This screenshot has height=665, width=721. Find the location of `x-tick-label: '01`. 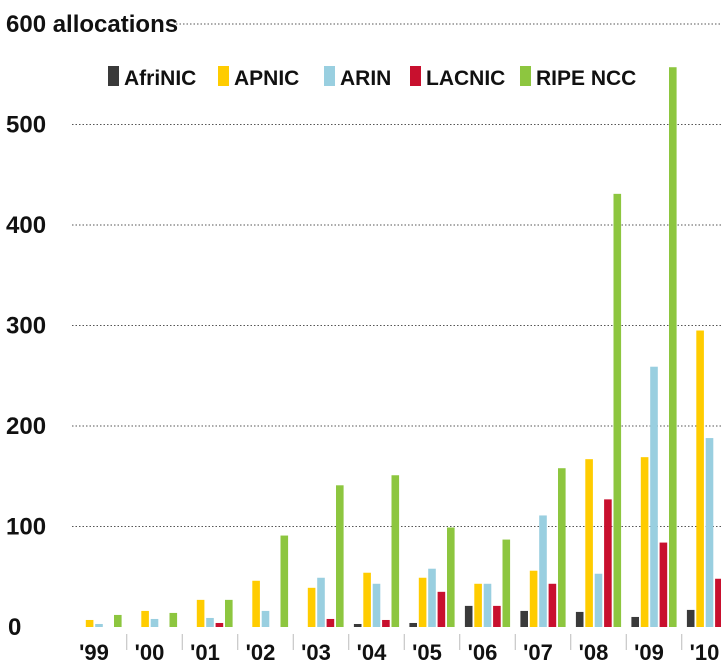

x-tick-label: '01 is located at coordinates (205, 652).